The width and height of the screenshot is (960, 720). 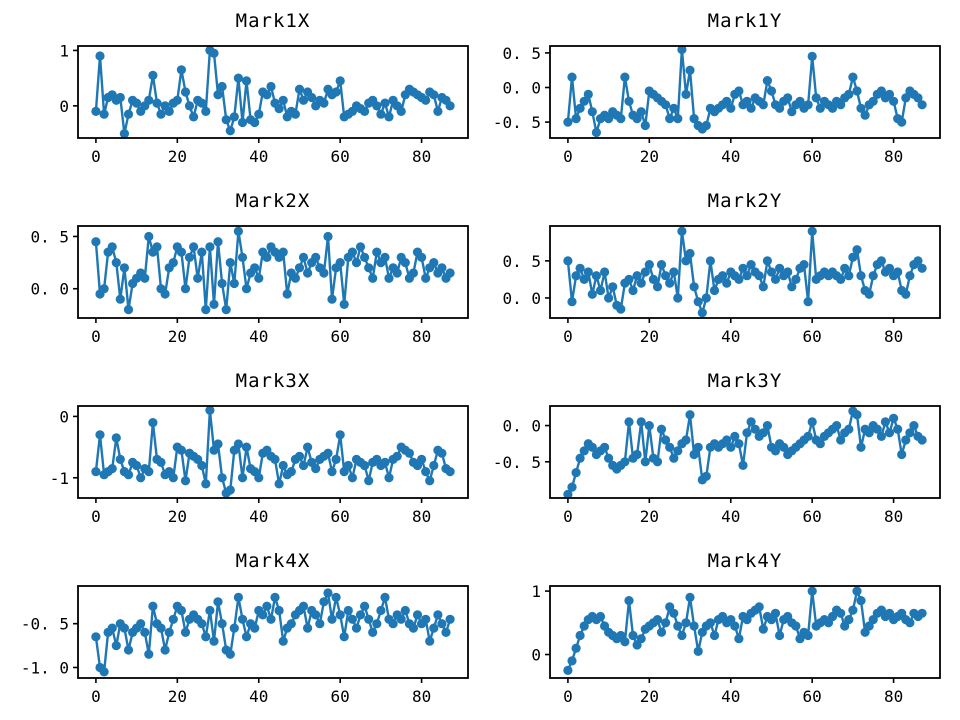 I want to click on subplot-title: Mark4Y, so click(x=745, y=561).